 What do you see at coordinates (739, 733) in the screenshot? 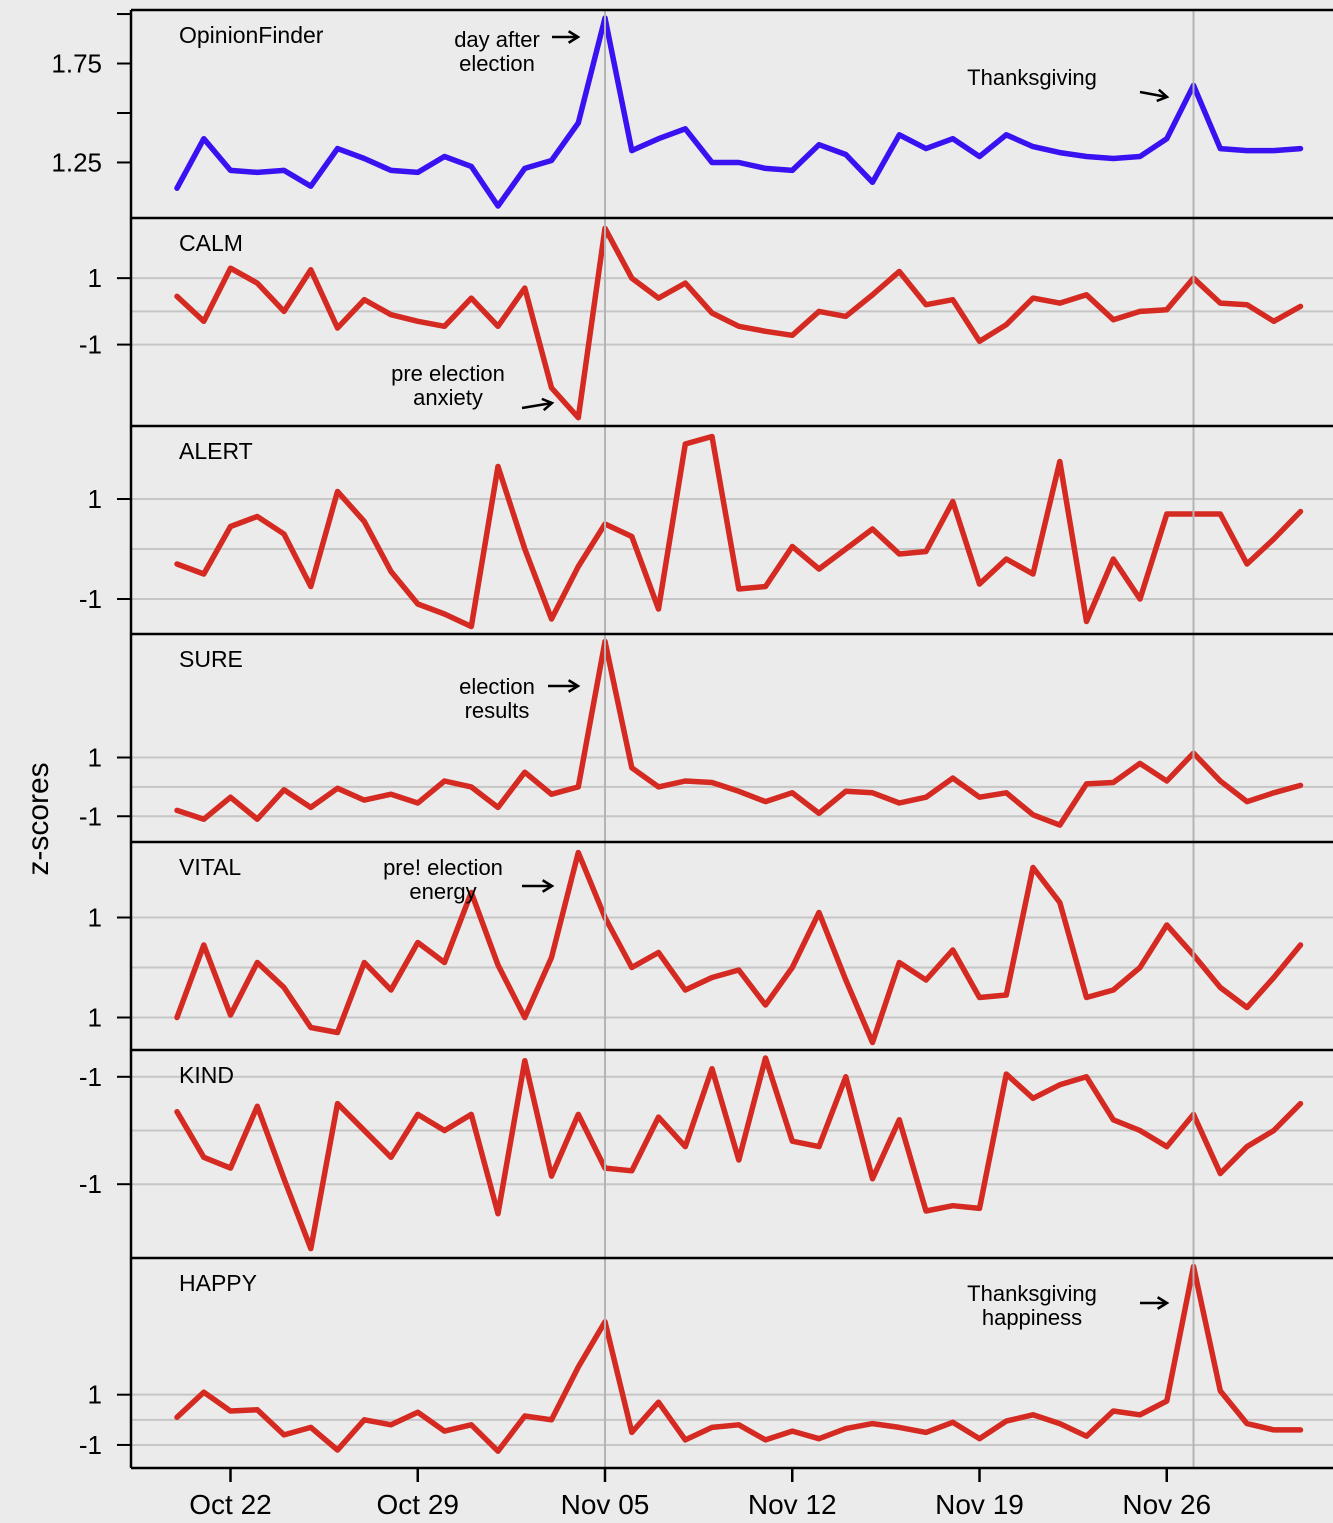
I see `series-line-sure` at bounding box center [739, 733].